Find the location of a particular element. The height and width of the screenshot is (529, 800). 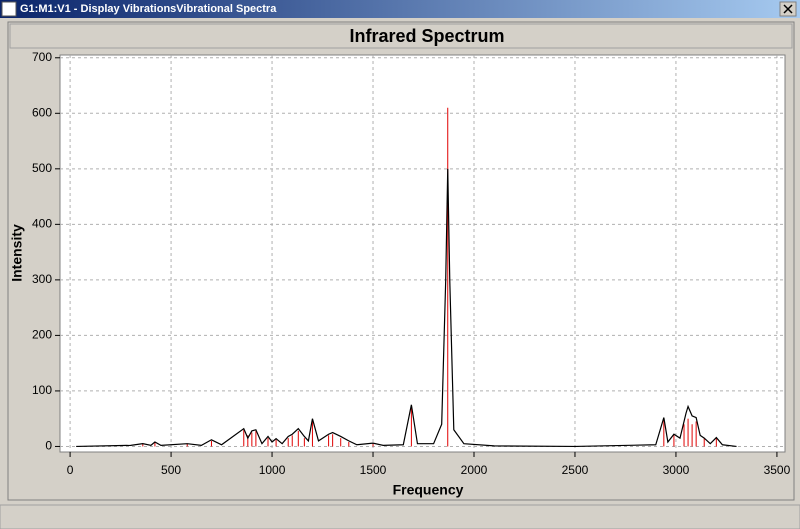

y-tick-label: 300 is located at coordinates (42, 279).